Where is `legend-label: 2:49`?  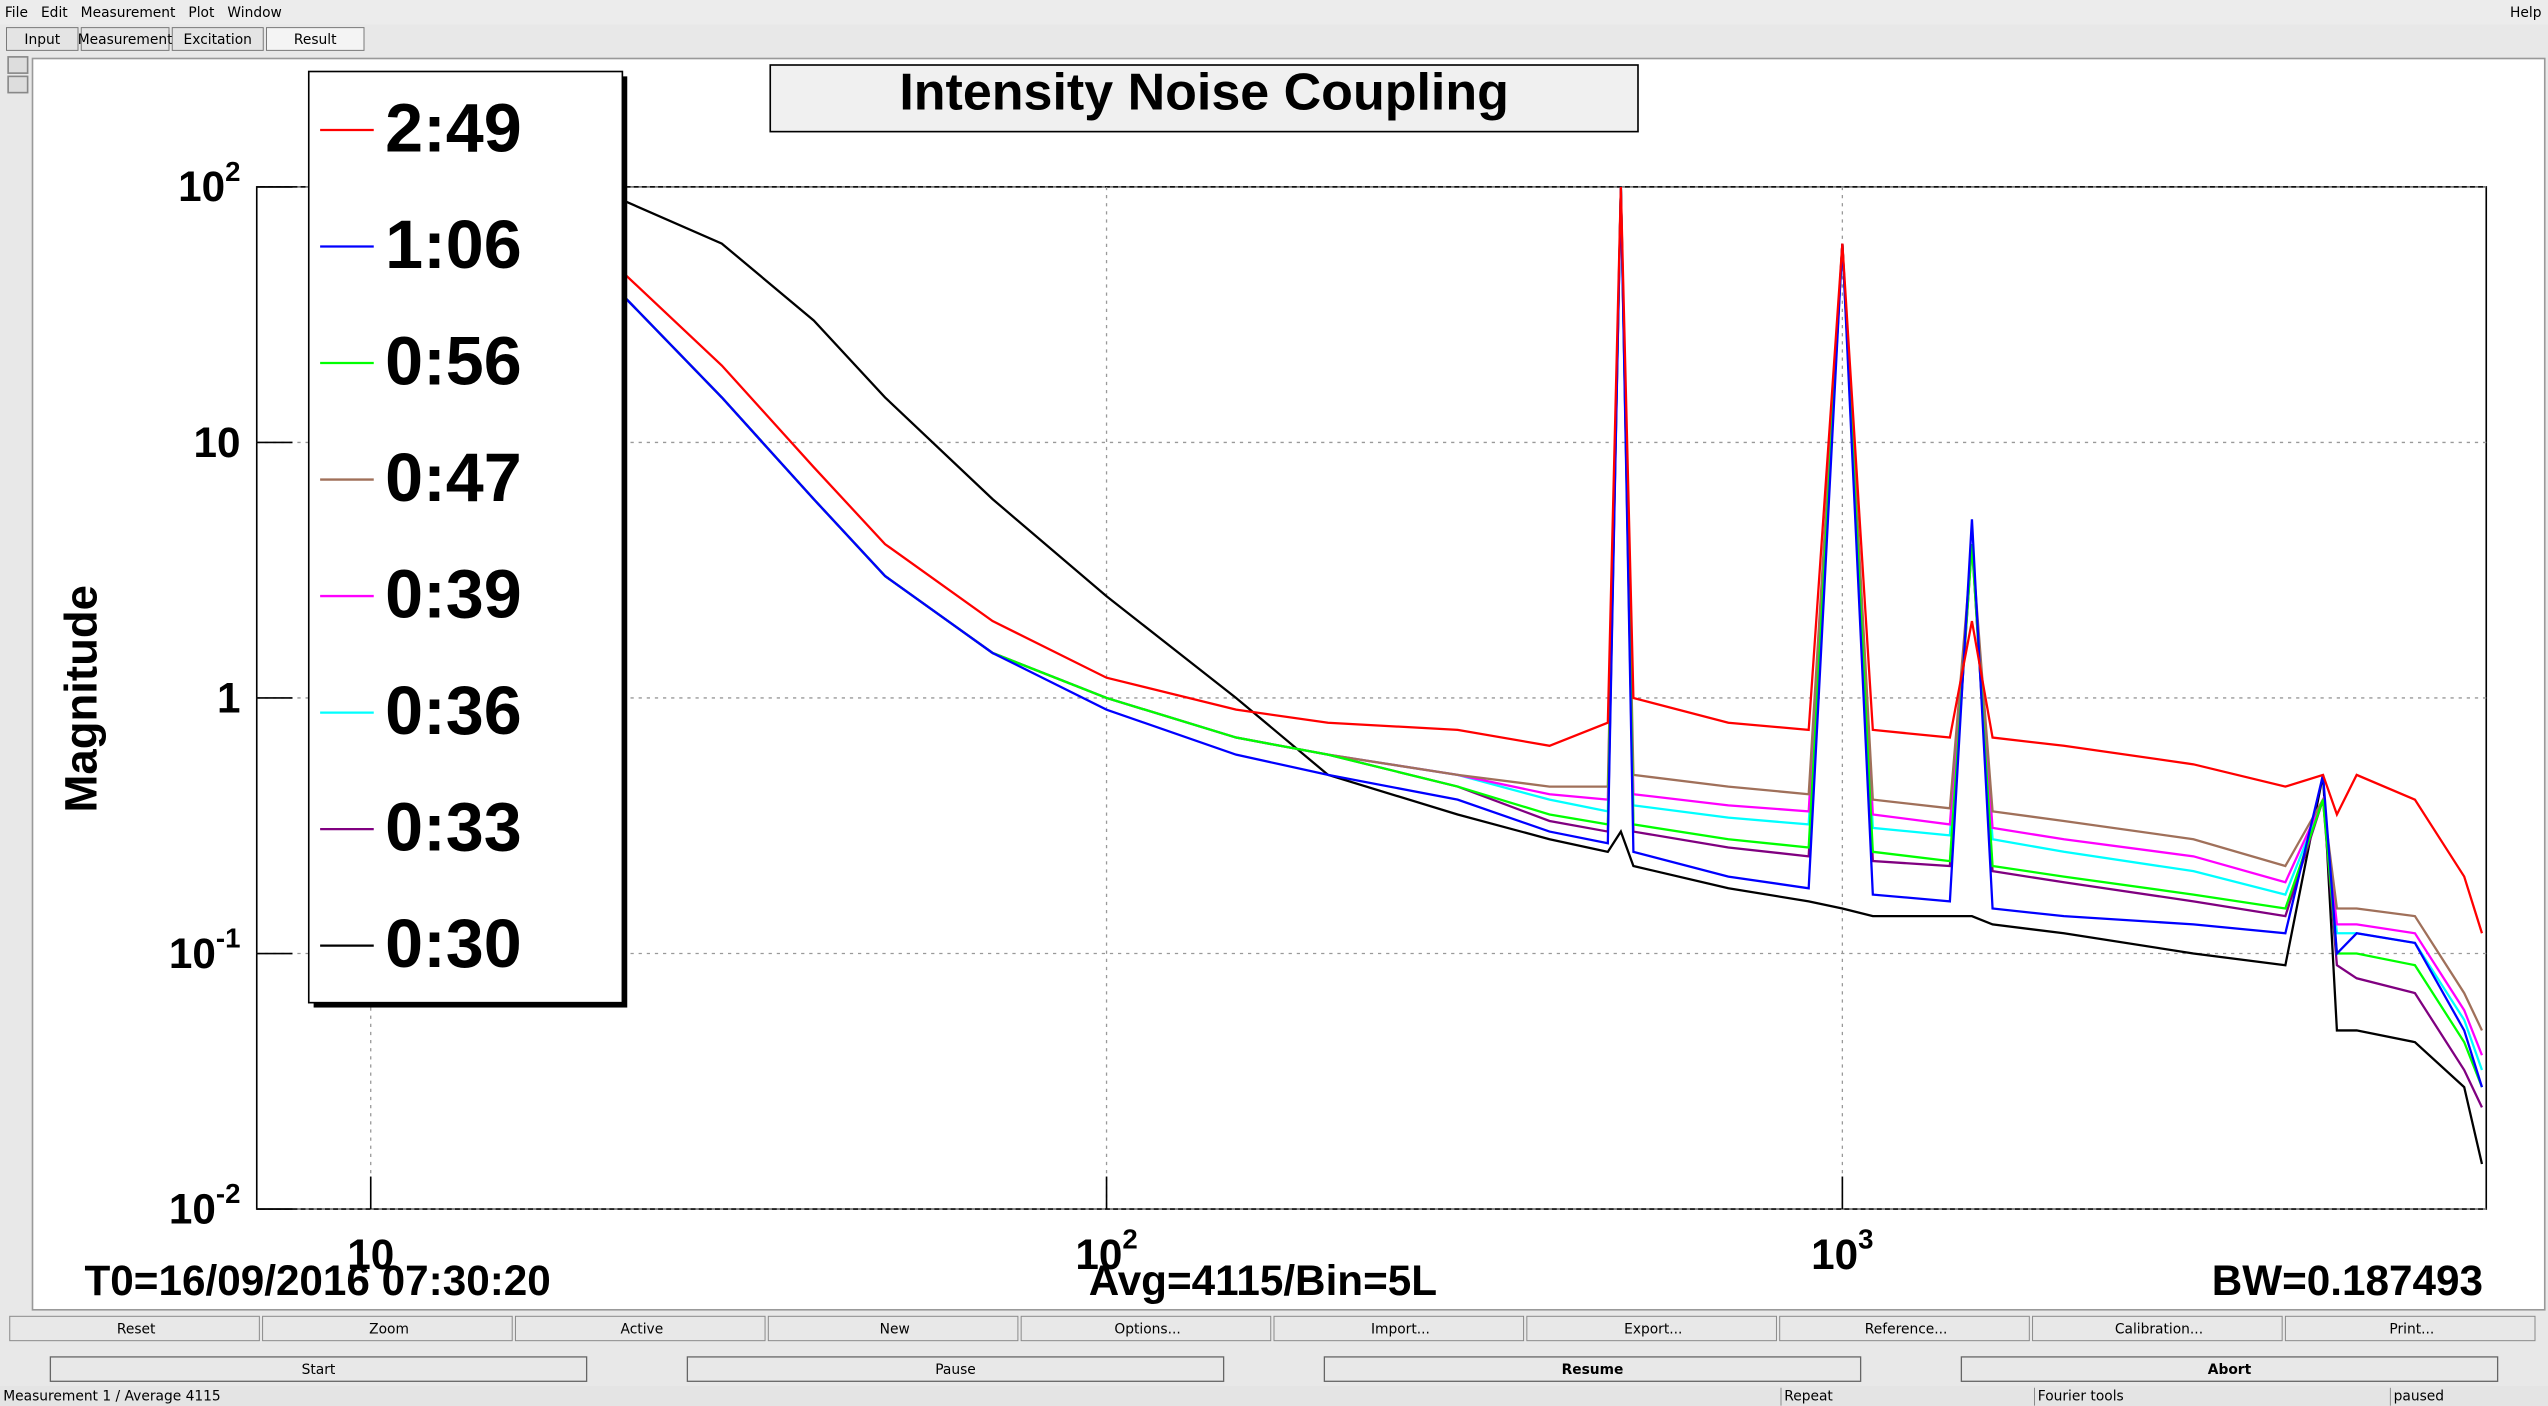
legend-label: 2:49 is located at coordinates (453, 128).